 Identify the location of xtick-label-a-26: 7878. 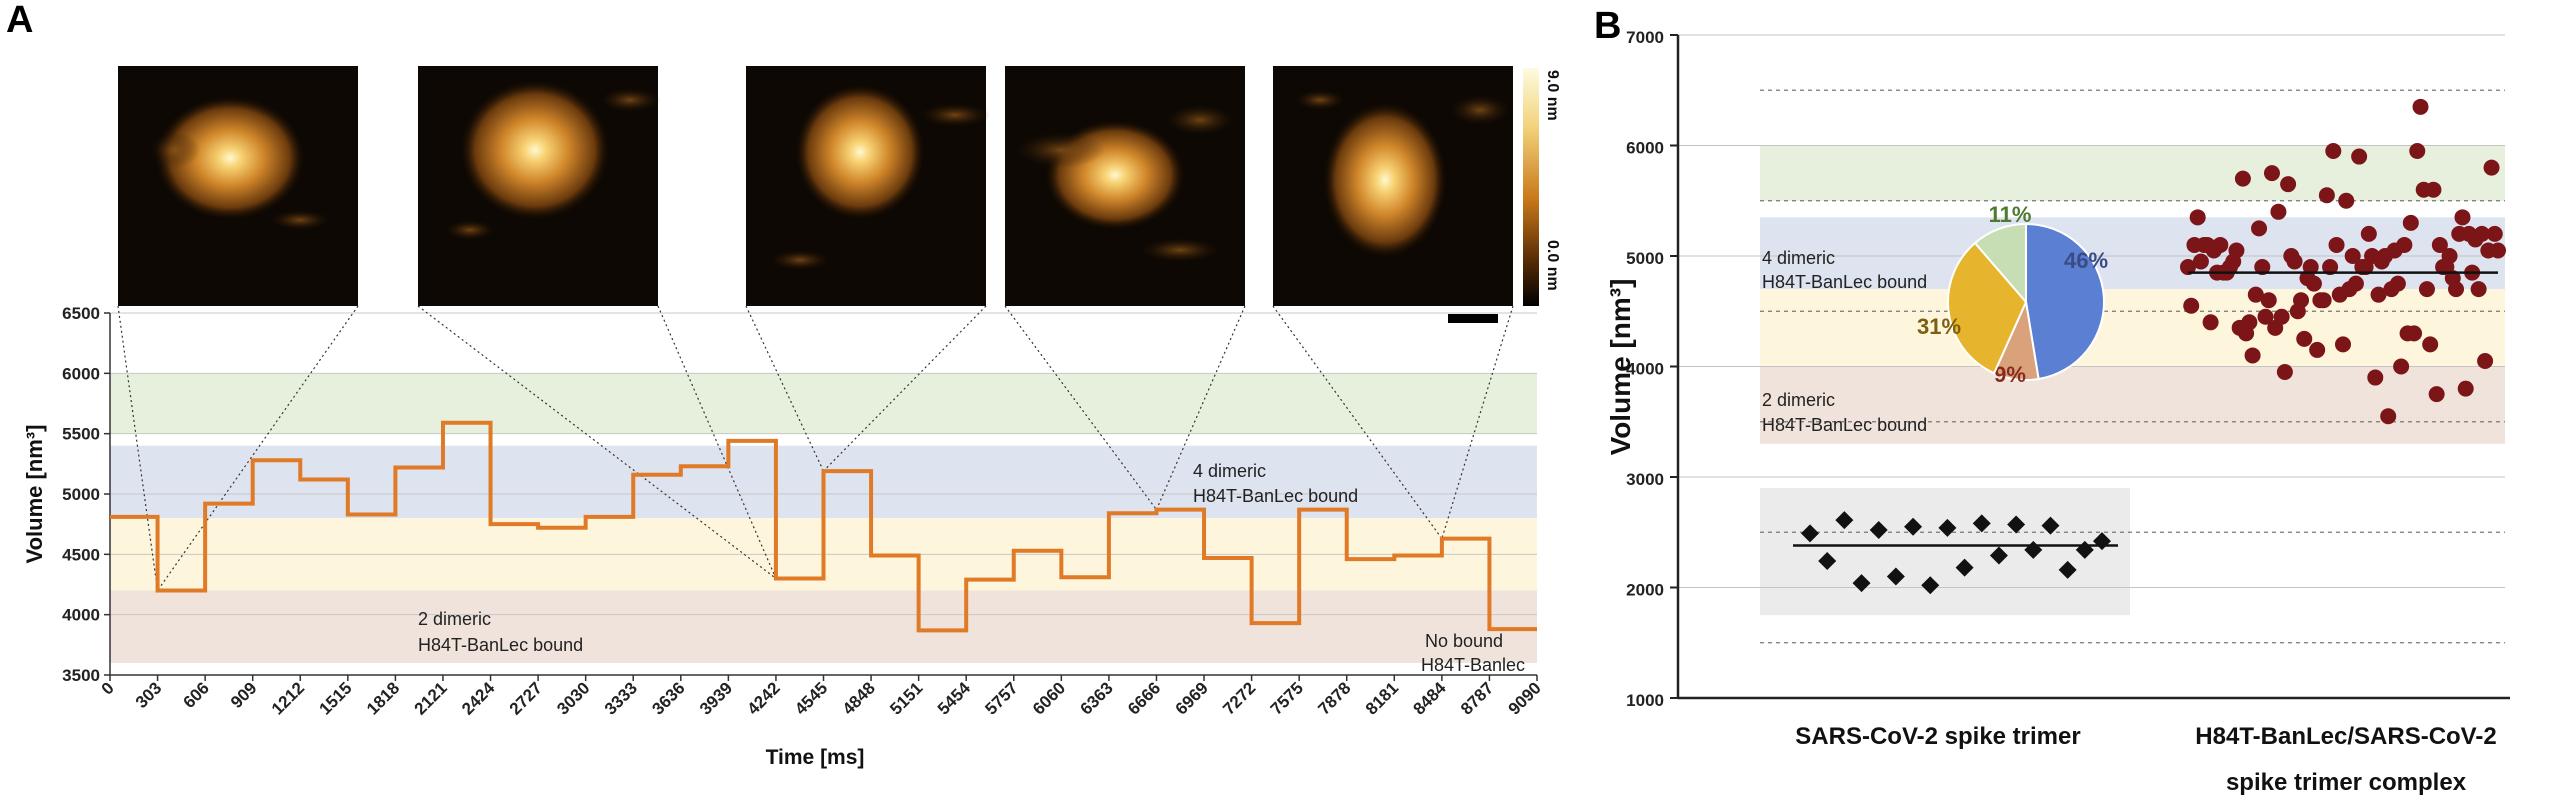
(1334, 698).